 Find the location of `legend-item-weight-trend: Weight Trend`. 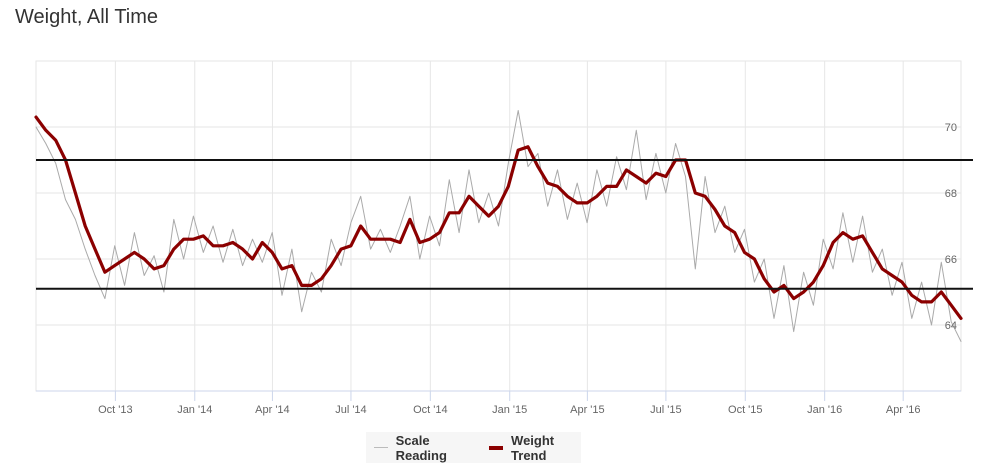

legend-item-weight-trend: Weight Trend is located at coordinates (535, 448).